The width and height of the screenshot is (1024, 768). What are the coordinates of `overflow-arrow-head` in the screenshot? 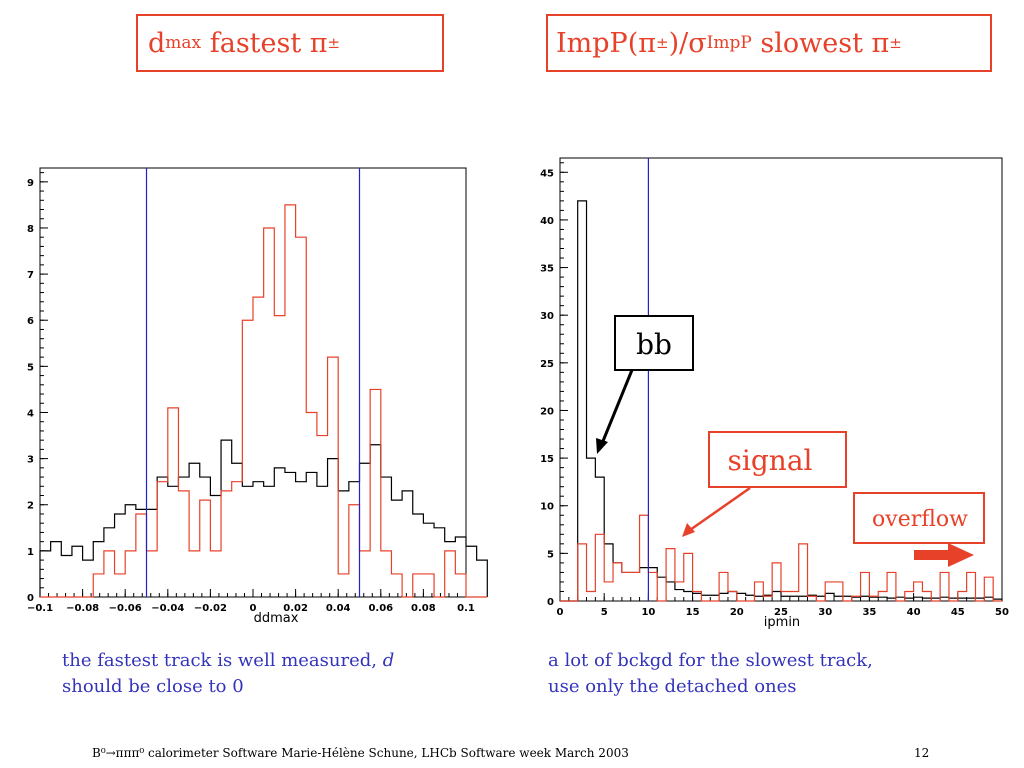 It's located at (961, 555).